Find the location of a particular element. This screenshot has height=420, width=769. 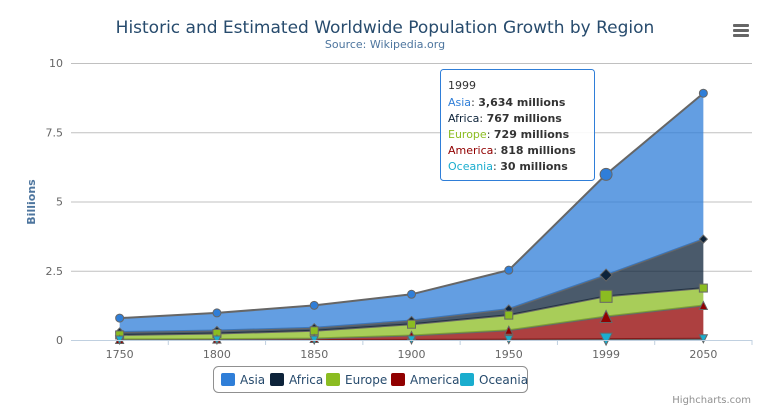

legend-item-africa: Africa is located at coordinates (296, 380).